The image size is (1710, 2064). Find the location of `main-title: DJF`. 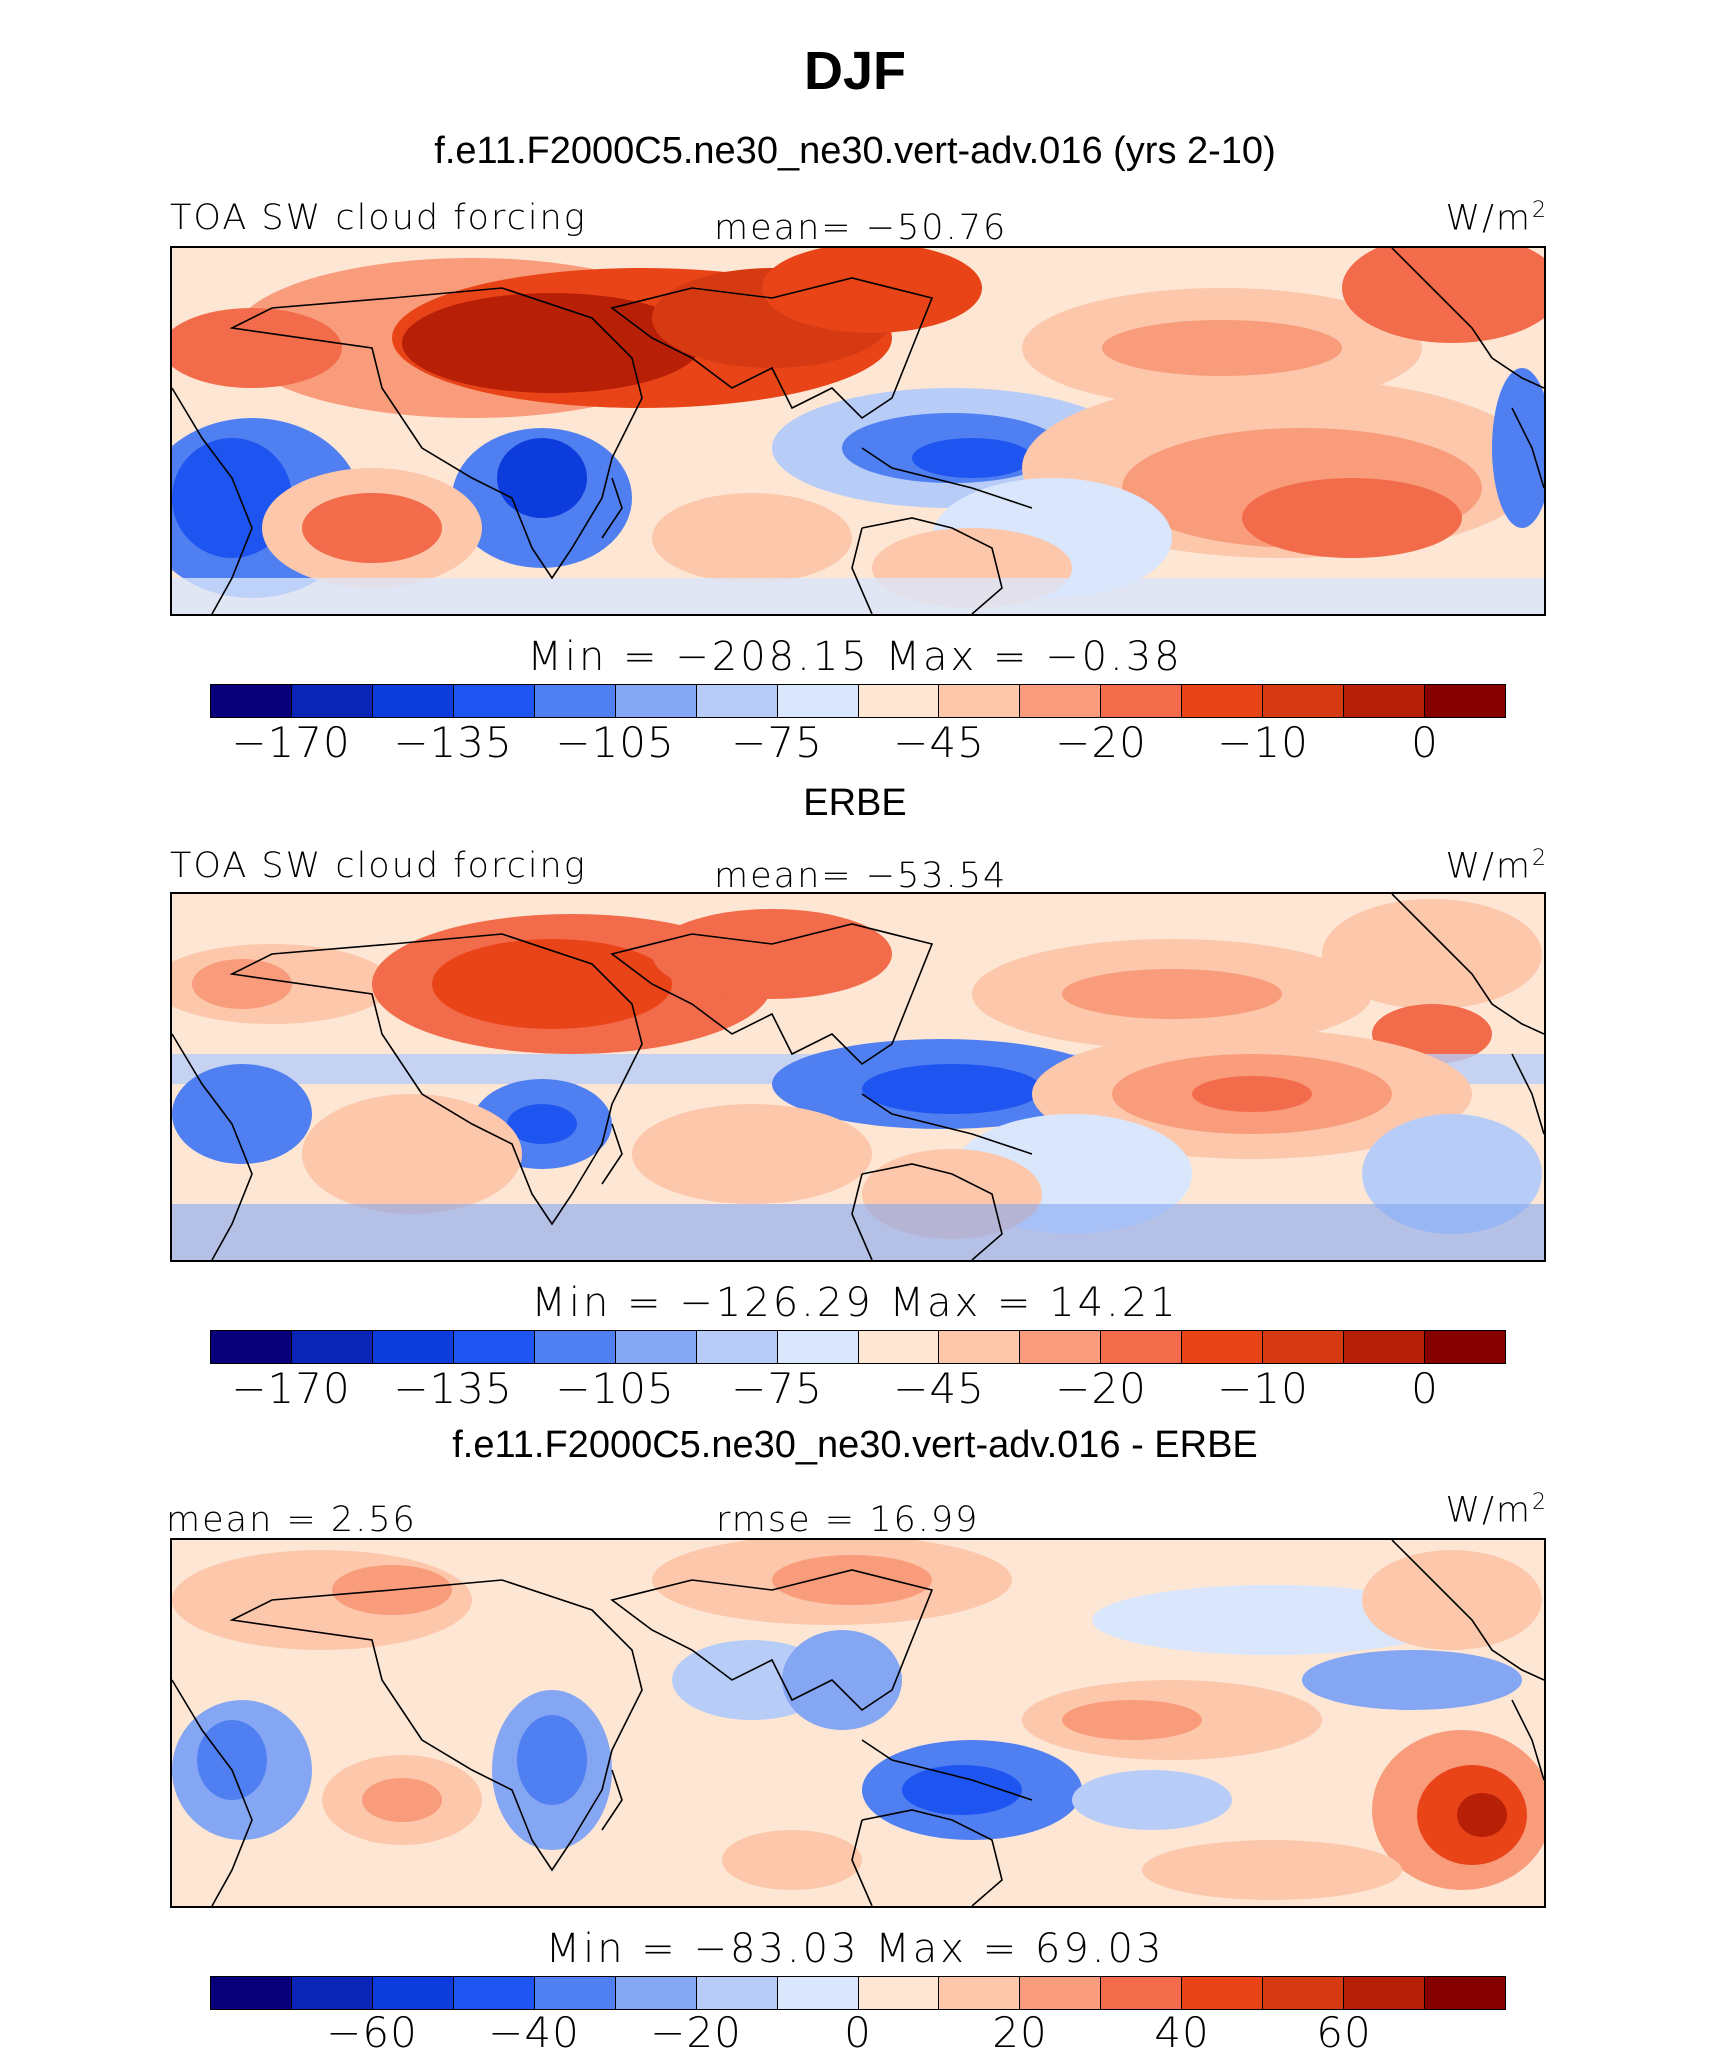

main-title: DJF is located at coordinates (854, 71).